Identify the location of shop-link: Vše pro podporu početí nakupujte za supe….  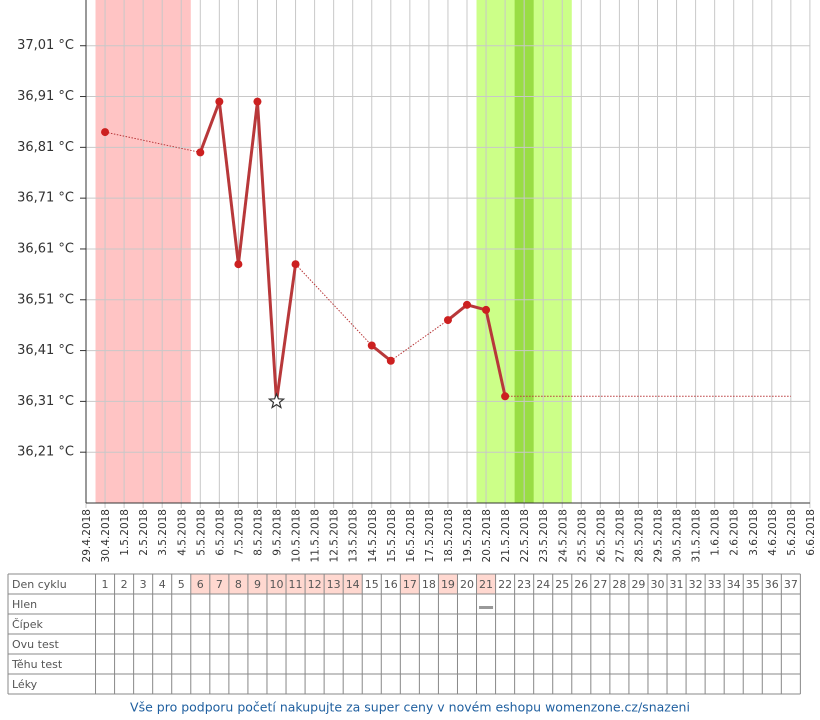
(410, 707).